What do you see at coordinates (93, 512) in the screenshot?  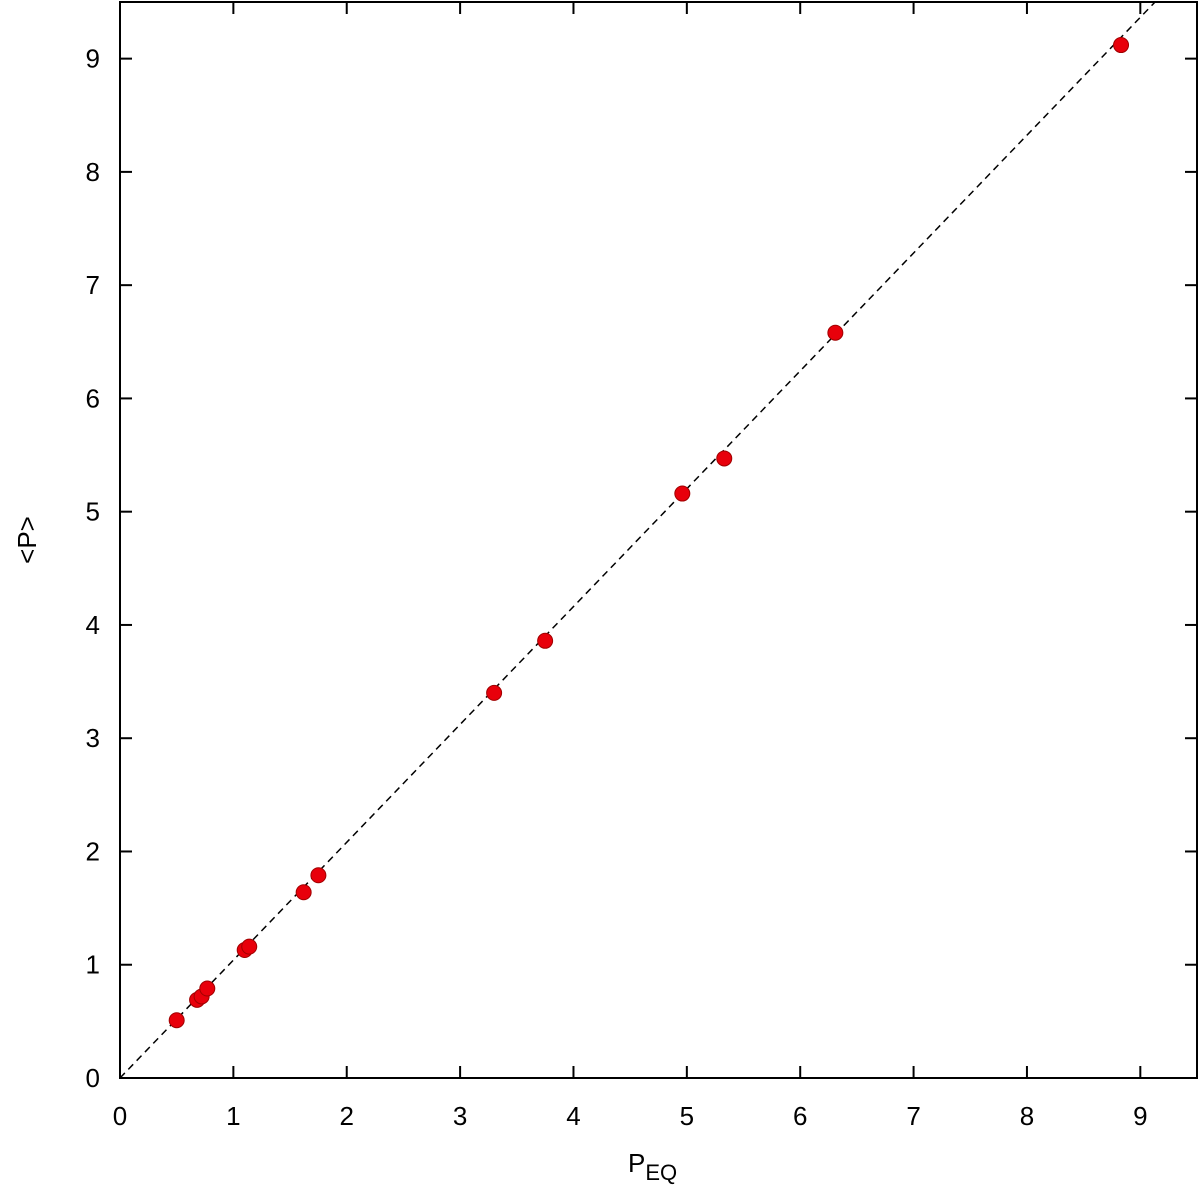 I see `y-tick-label: 5` at bounding box center [93, 512].